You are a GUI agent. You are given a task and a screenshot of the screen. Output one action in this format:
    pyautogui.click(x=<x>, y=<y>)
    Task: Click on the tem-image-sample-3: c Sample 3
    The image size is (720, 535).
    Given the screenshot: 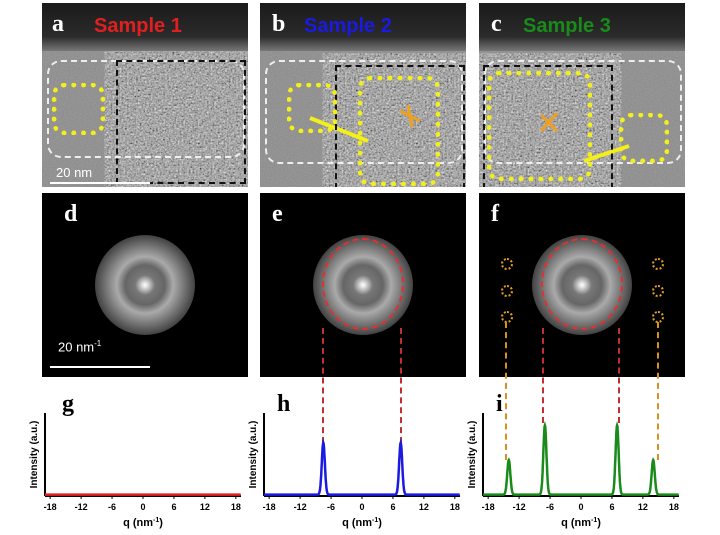 What is the action you would take?
    pyautogui.click(x=582, y=95)
    